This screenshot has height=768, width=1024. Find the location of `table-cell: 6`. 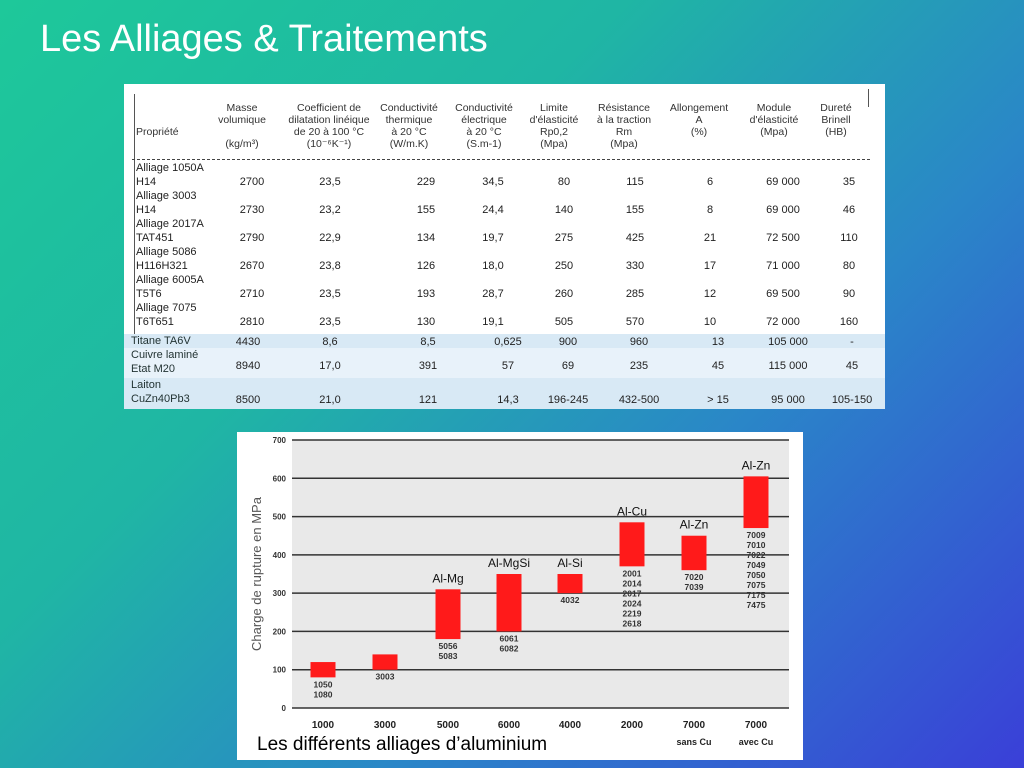

table-cell: 6 is located at coordinates (710, 182).